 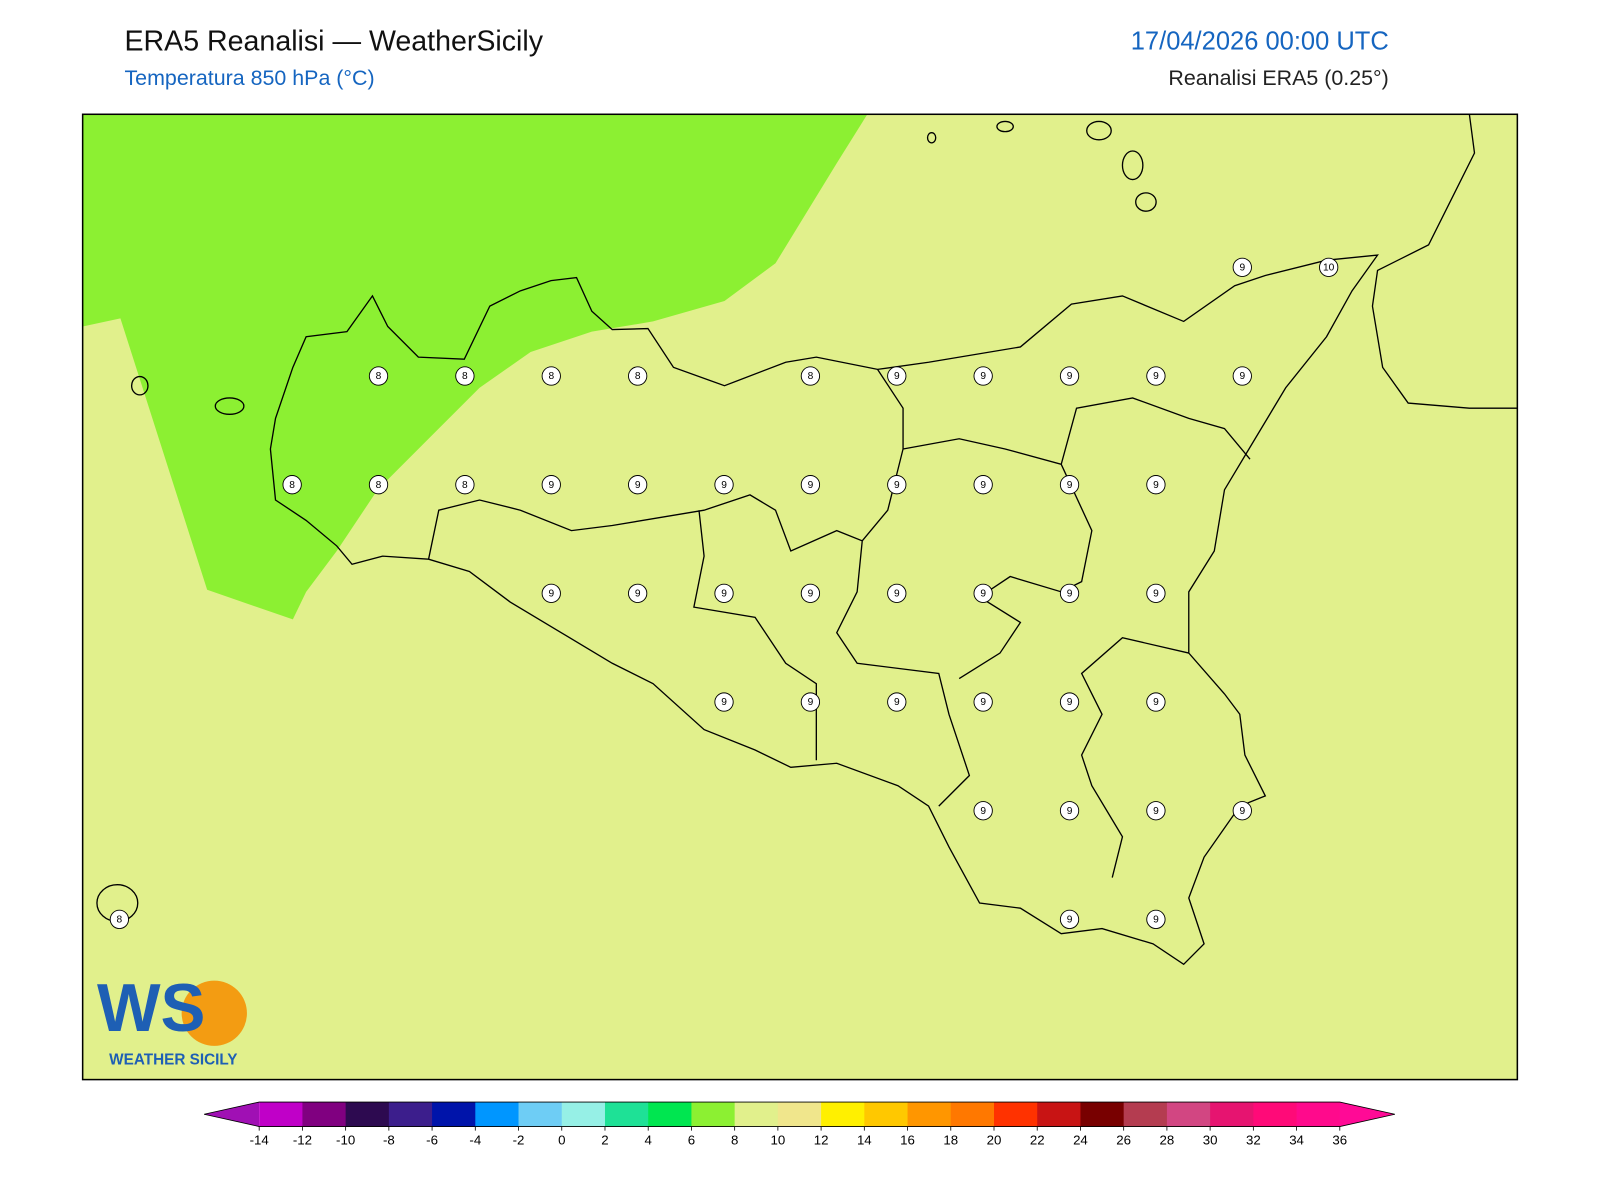 I want to click on datetime: 17/04/2026 00:00 UTC, so click(x=1260, y=42).